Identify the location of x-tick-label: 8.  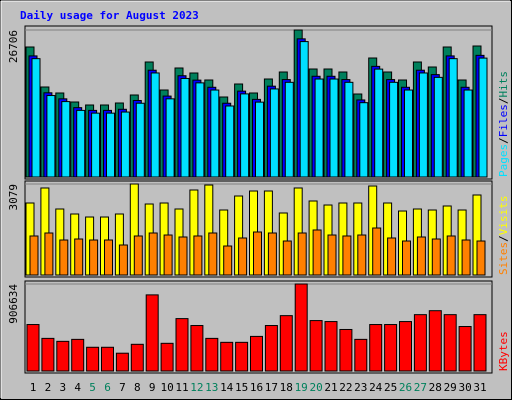
(137, 387).